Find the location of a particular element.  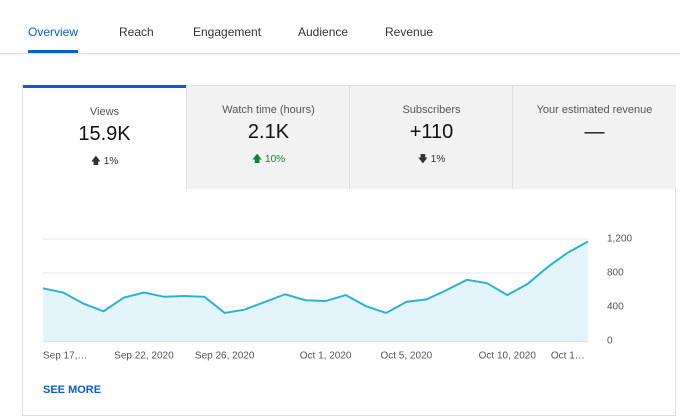

metric-card: Your estimated revenue — is located at coordinates (594, 137).